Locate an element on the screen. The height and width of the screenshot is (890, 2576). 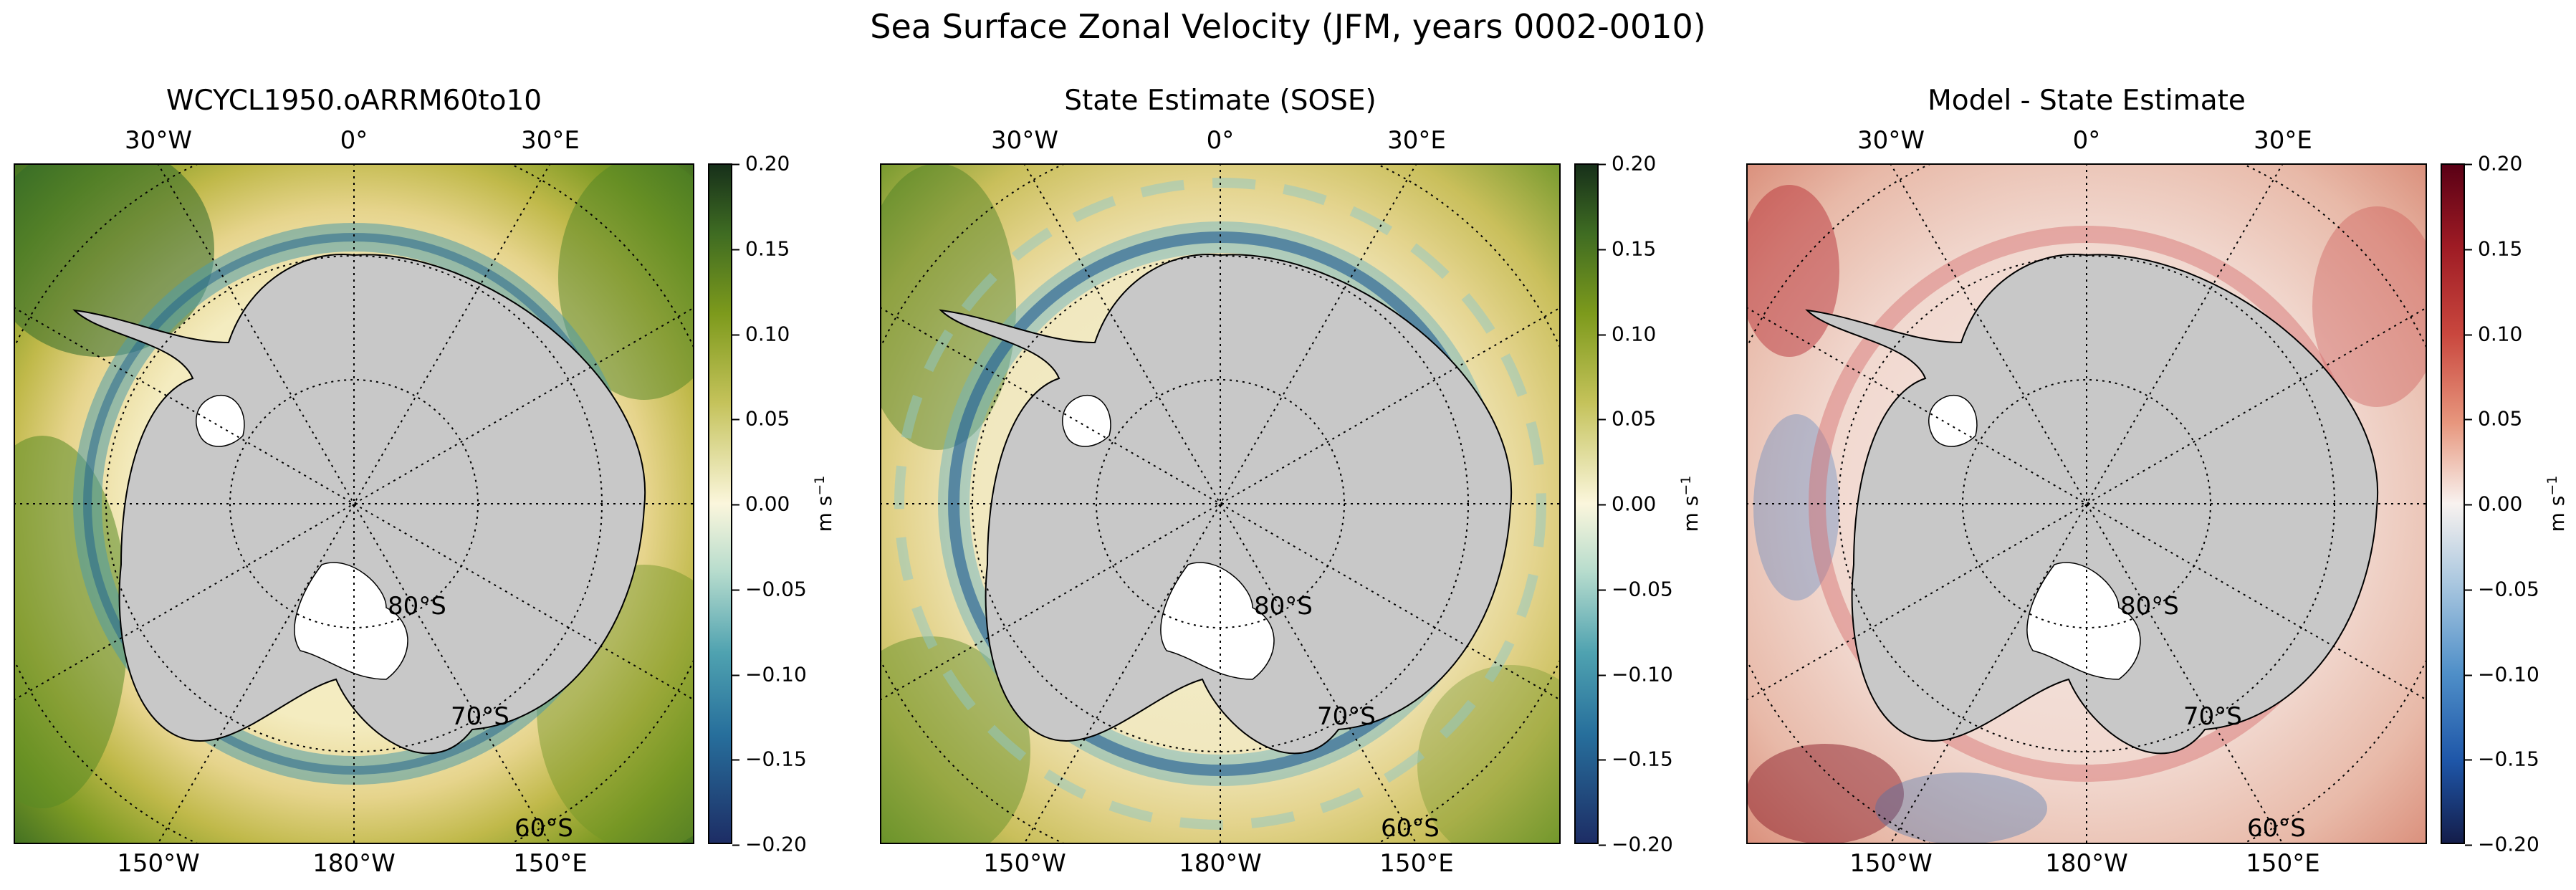
units-exponent: −1 is located at coordinates (2552, 485).